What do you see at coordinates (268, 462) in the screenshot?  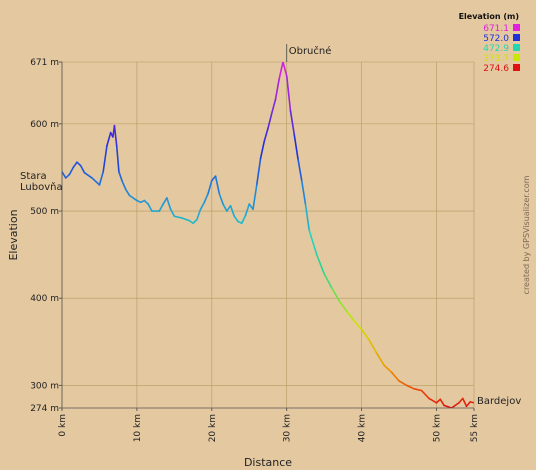 I see `x-axis-title: Distance` at bounding box center [268, 462].